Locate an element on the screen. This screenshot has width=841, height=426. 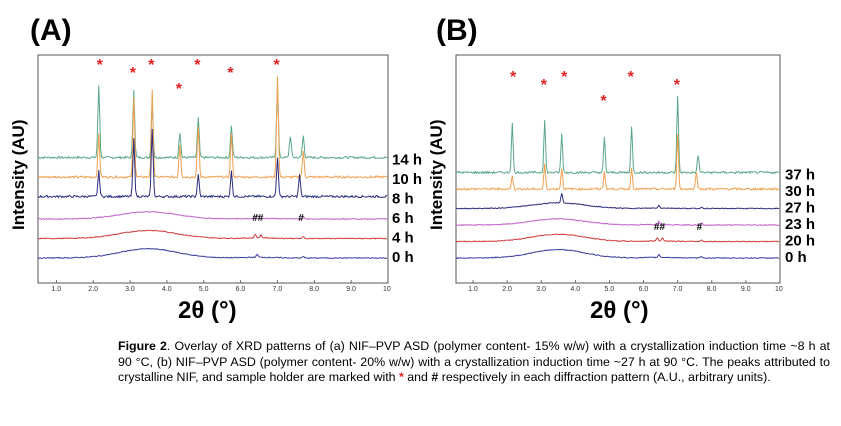
panel-a-ticks: 1.0 2.0 3.0 4.0 5.0 6.0 7.0 8.0 9.0 10 is located at coordinates (221, 286).